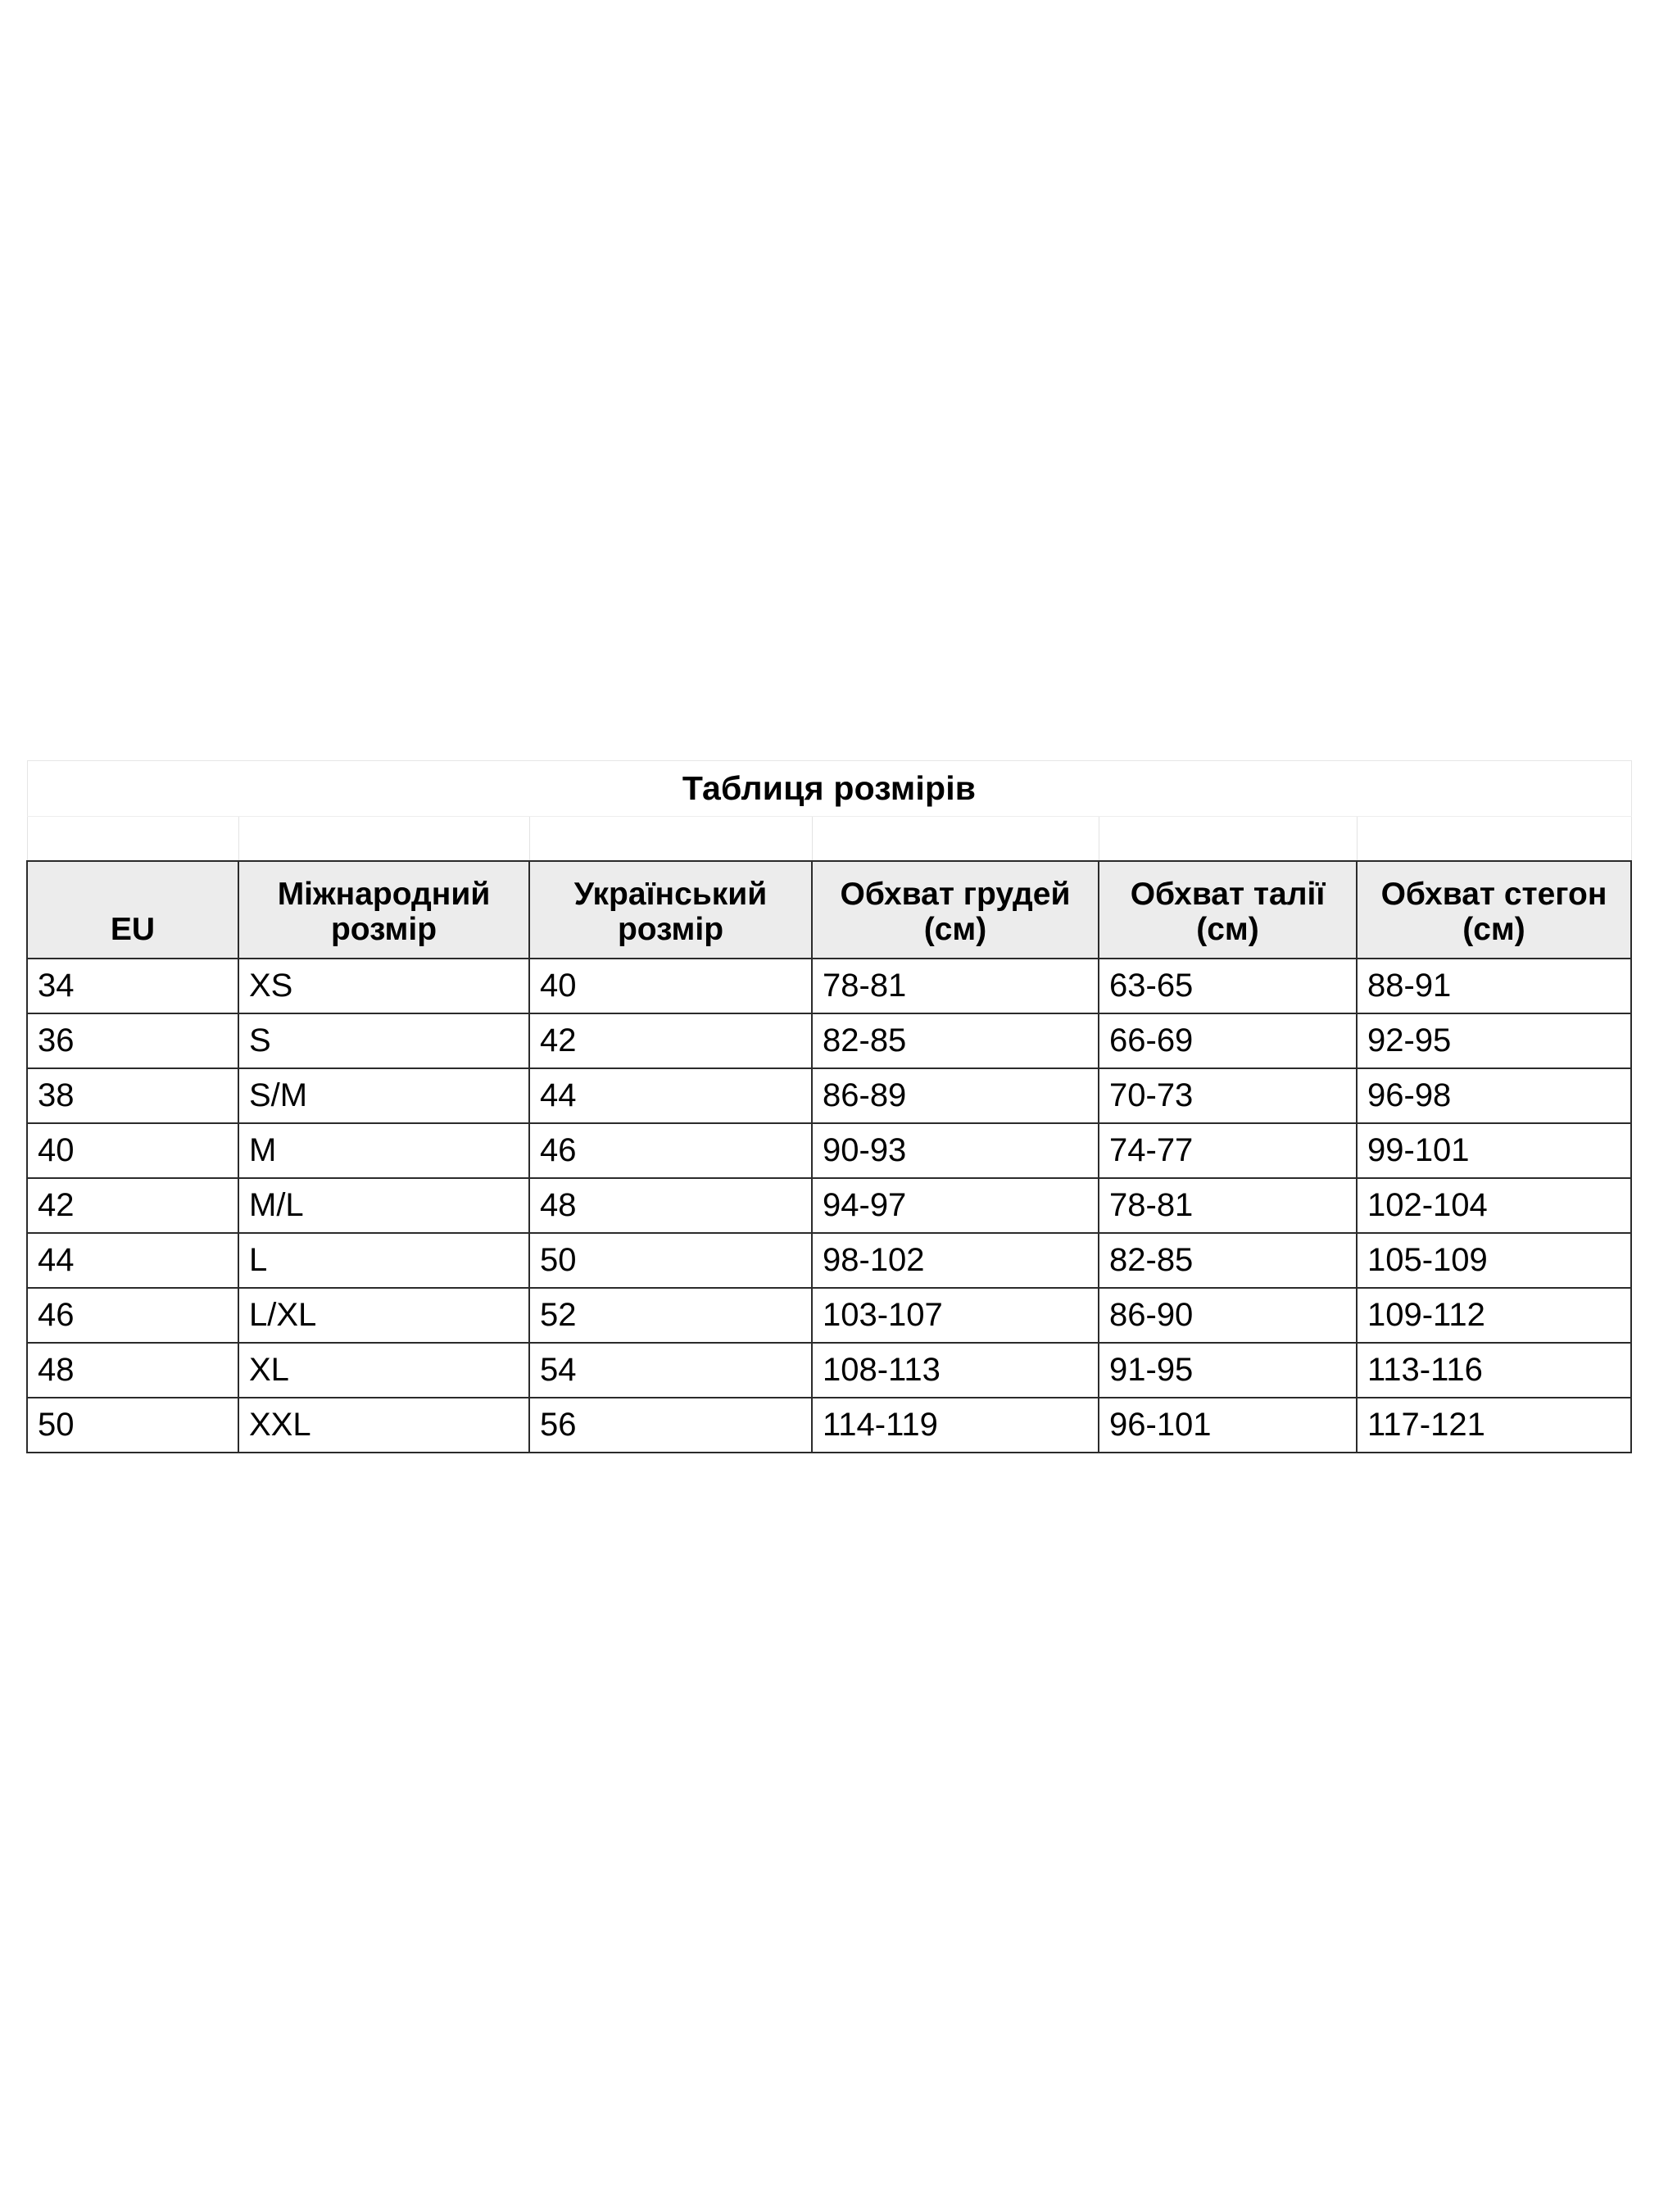  I want to click on spacer-row, so click(829, 838).